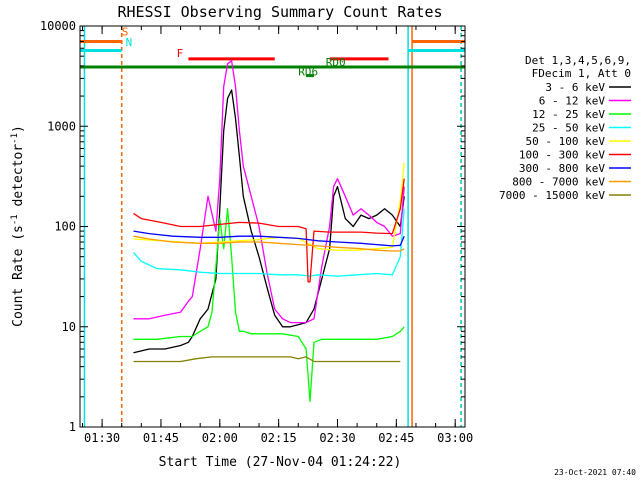 The image size is (640, 480). Describe the element at coordinates (15, 138) in the screenshot. I see `y-axis-label-sup2: -1` at that location.